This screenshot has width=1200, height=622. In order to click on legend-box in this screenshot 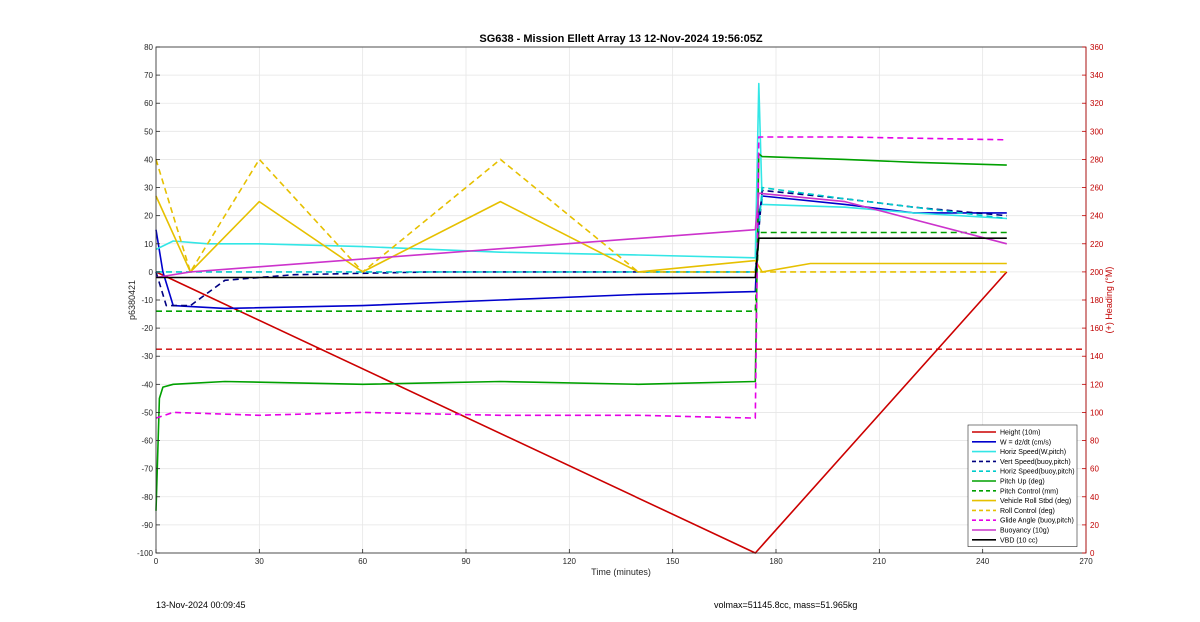, I will do `click(1022, 485)`.